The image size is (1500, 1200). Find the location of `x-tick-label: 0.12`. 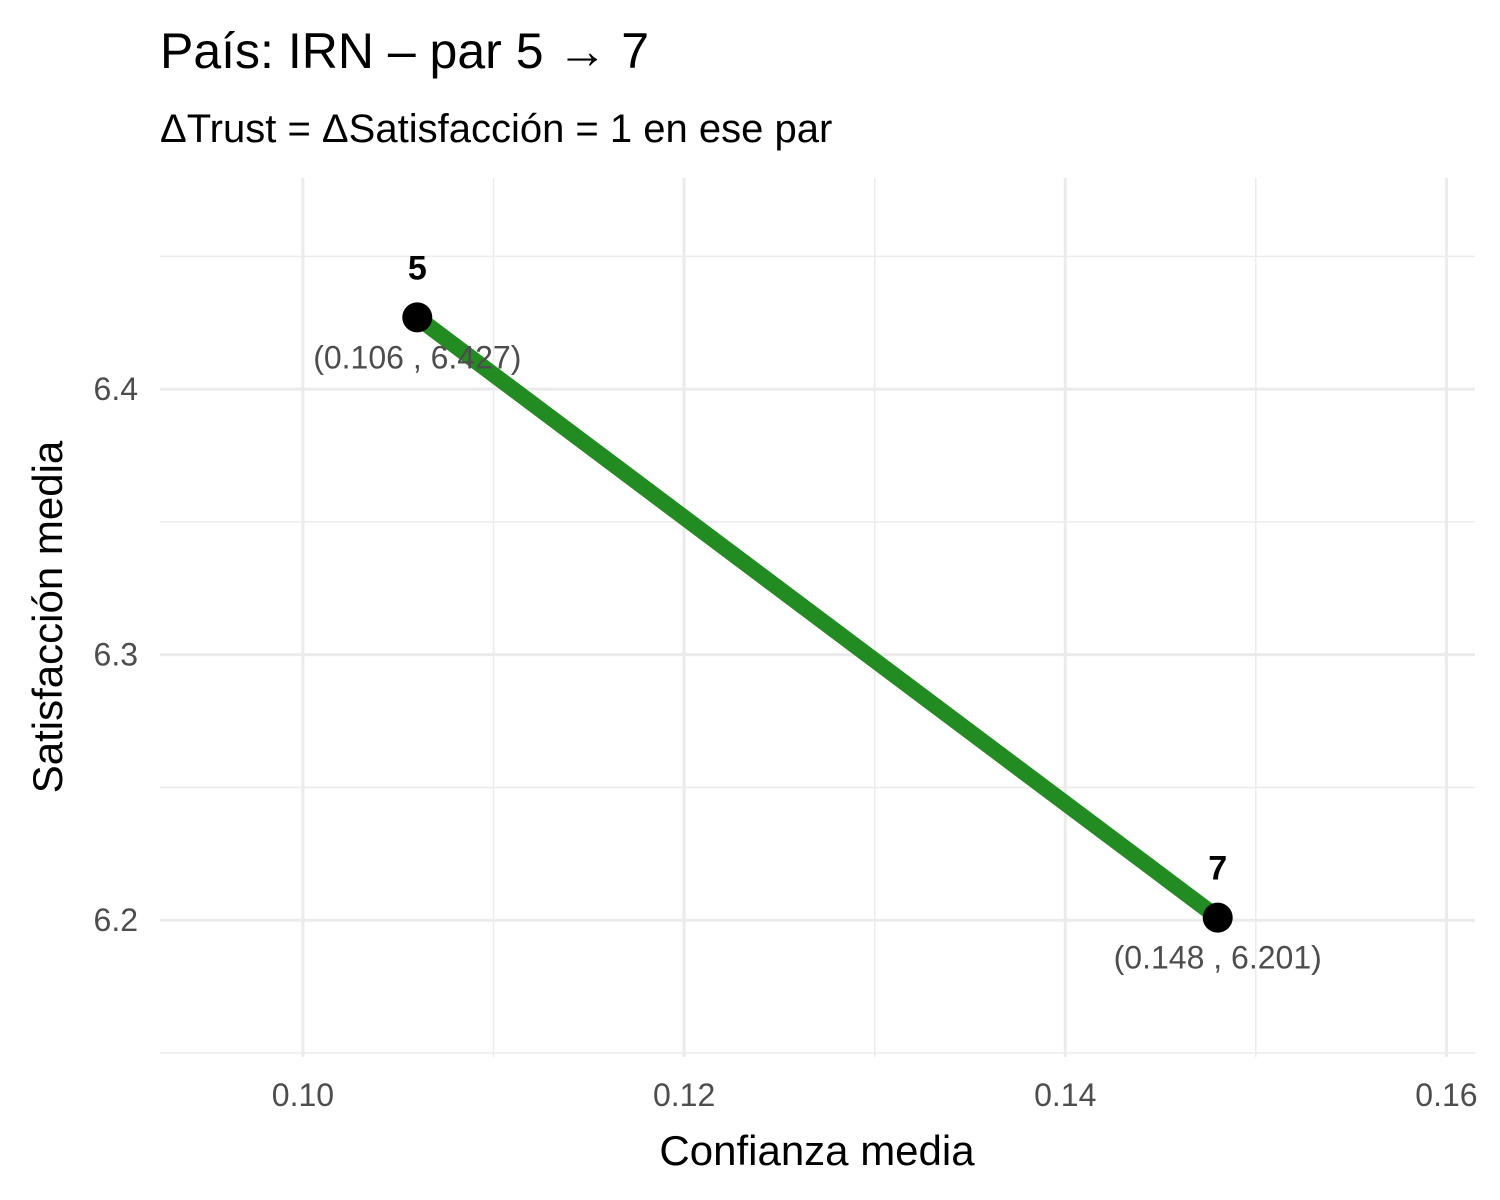

x-tick-label: 0.12 is located at coordinates (684, 1095).